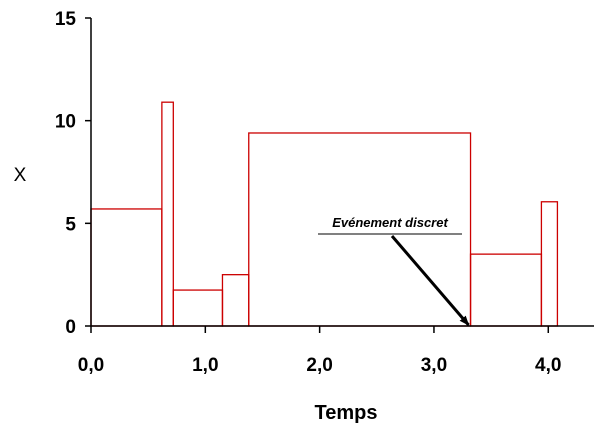  Describe the element at coordinates (430, 280) in the screenshot. I see `annotation-arrow` at that location.